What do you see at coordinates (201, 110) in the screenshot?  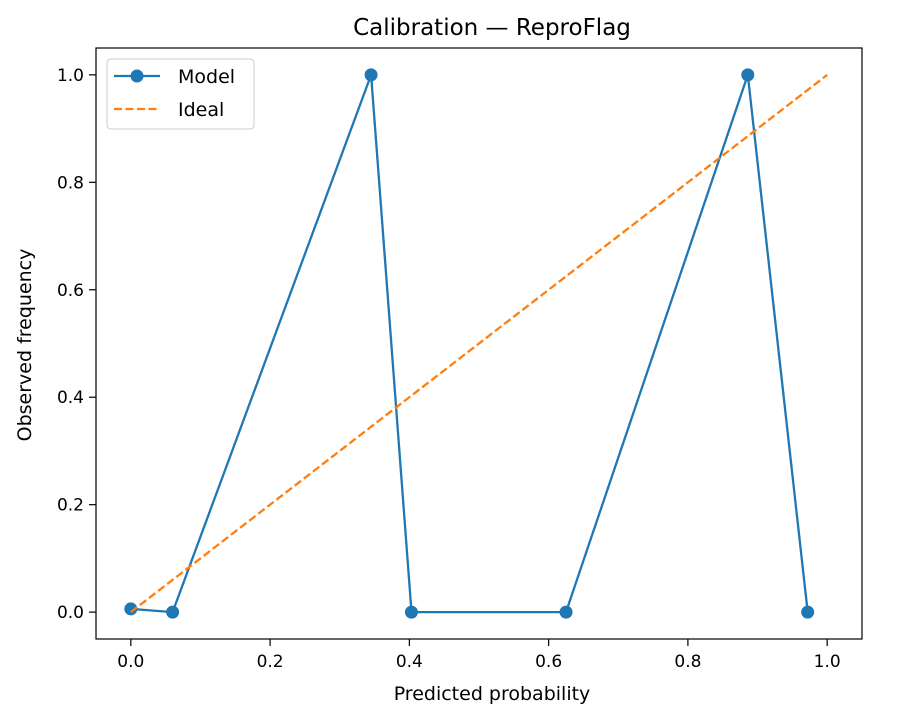 I see `legend-ideal-label: Ideal` at bounding box center [201, 110].